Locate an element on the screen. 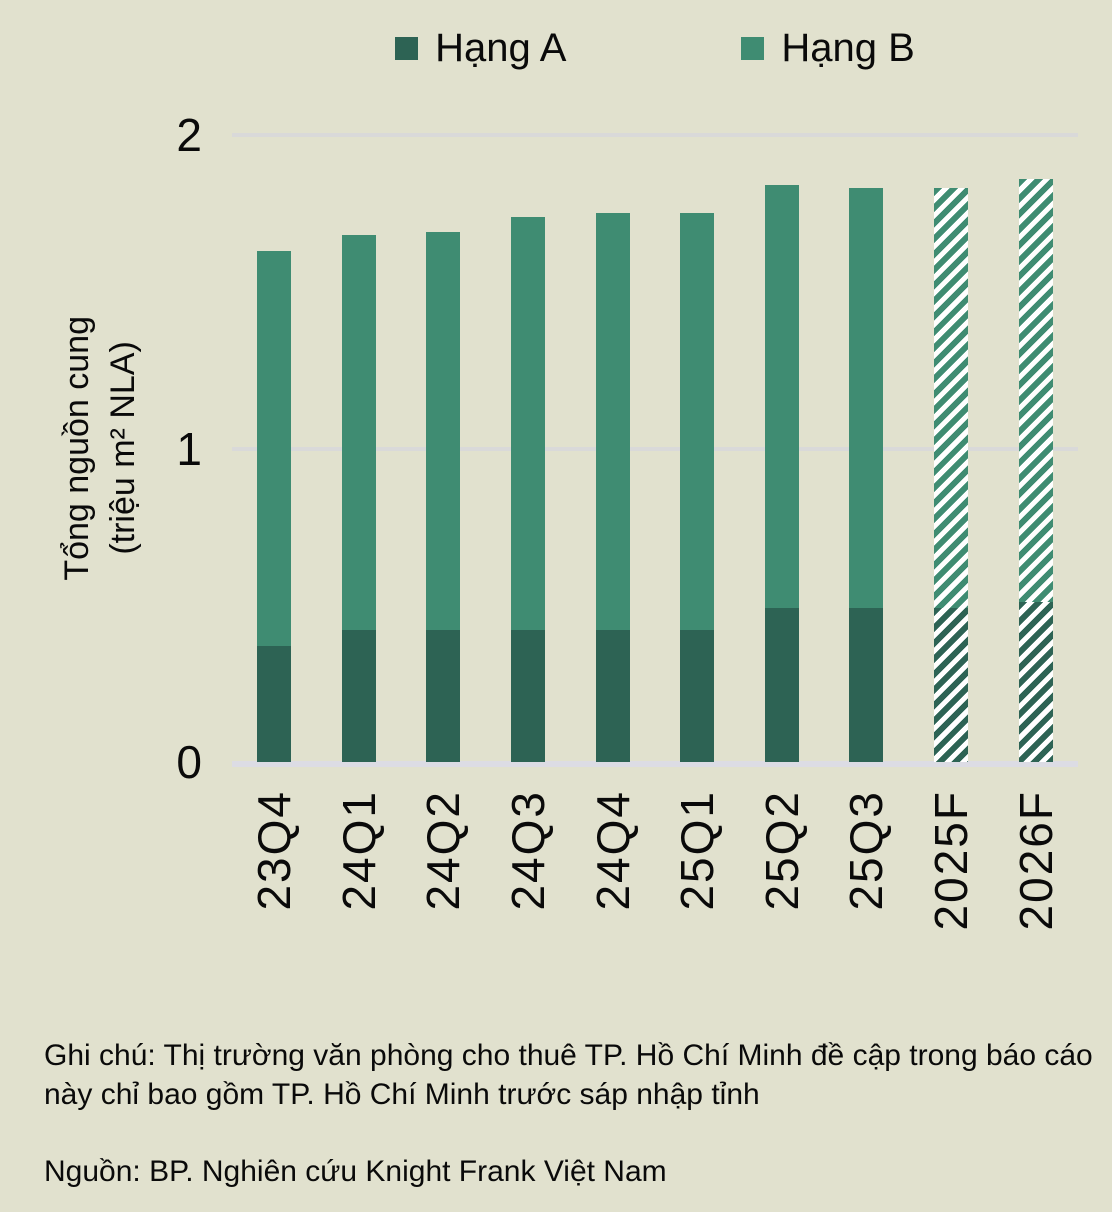 Image resolution: width=1112 pixels, height=1212 pixels. bar-segment-24Q2-hạng-b is located at coordinates (443, 431).